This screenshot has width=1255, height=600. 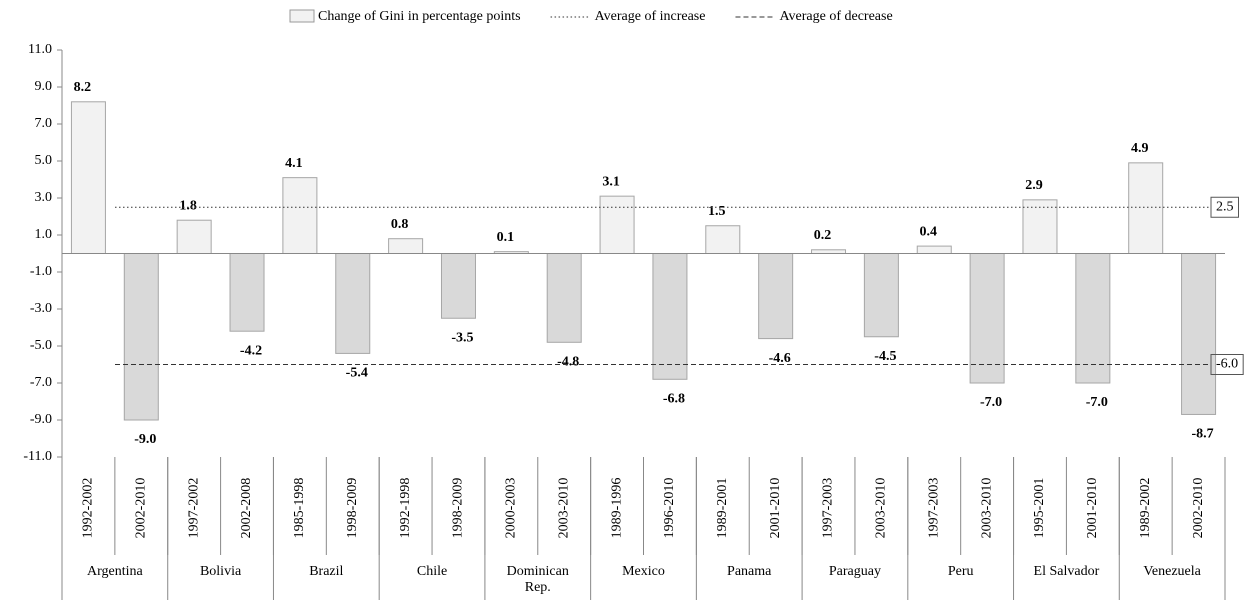 I want to click on y-tick-label: -11.0, so click(x=37, y=456).